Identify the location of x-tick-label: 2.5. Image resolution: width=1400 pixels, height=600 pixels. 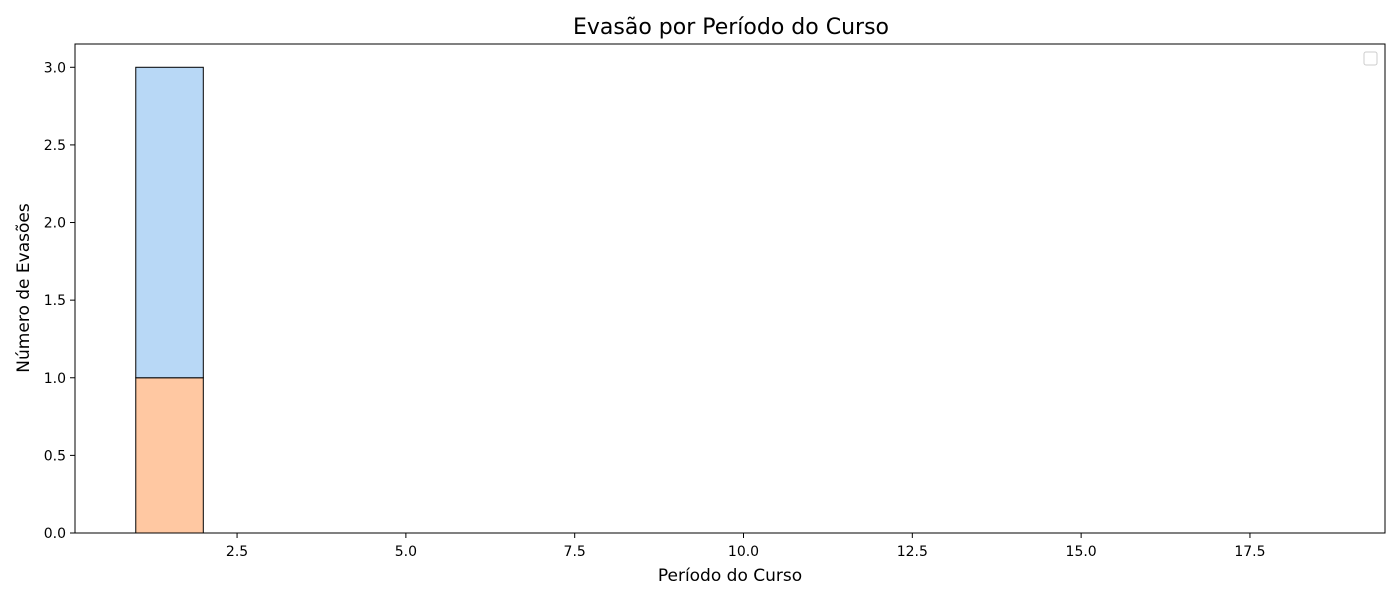
(237, 552).